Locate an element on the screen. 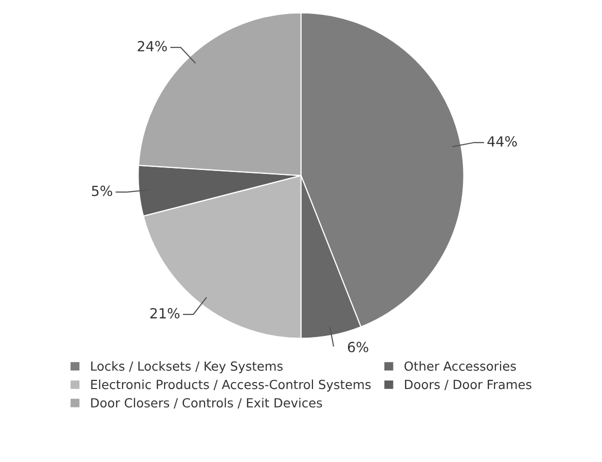  legend-label: Doors / Door Frames is located at coordinates (468, 385).